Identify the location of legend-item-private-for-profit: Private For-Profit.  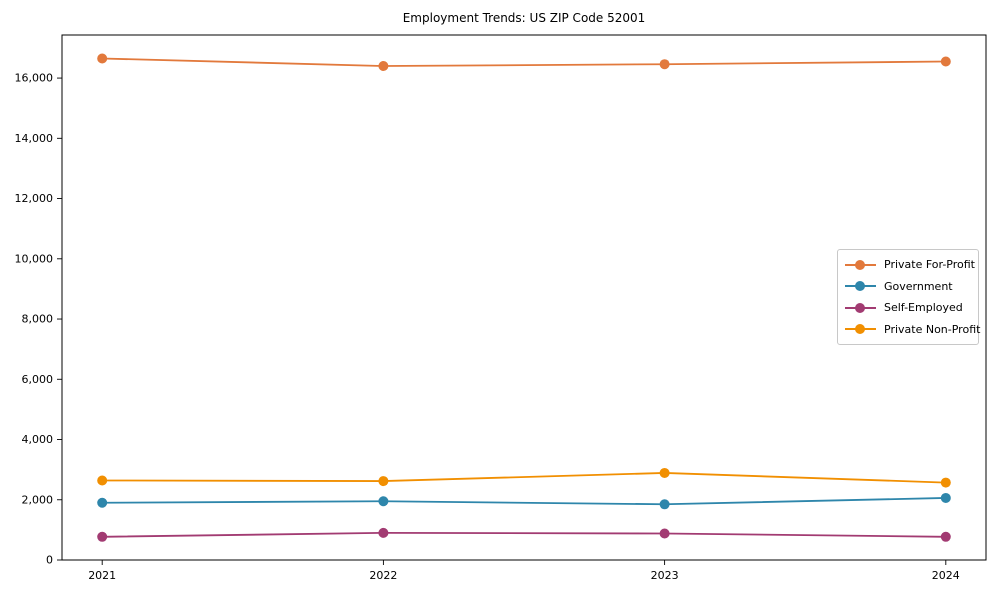
(910, 265).